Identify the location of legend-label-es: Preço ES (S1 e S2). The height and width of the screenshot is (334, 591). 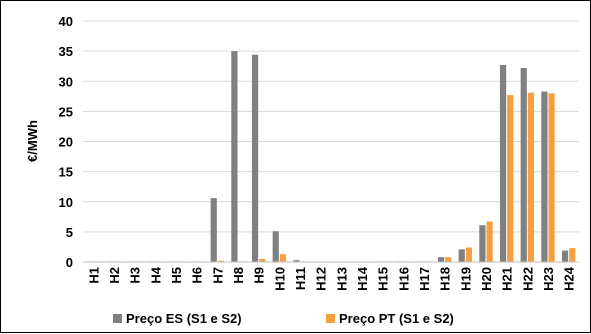
(184, 318).